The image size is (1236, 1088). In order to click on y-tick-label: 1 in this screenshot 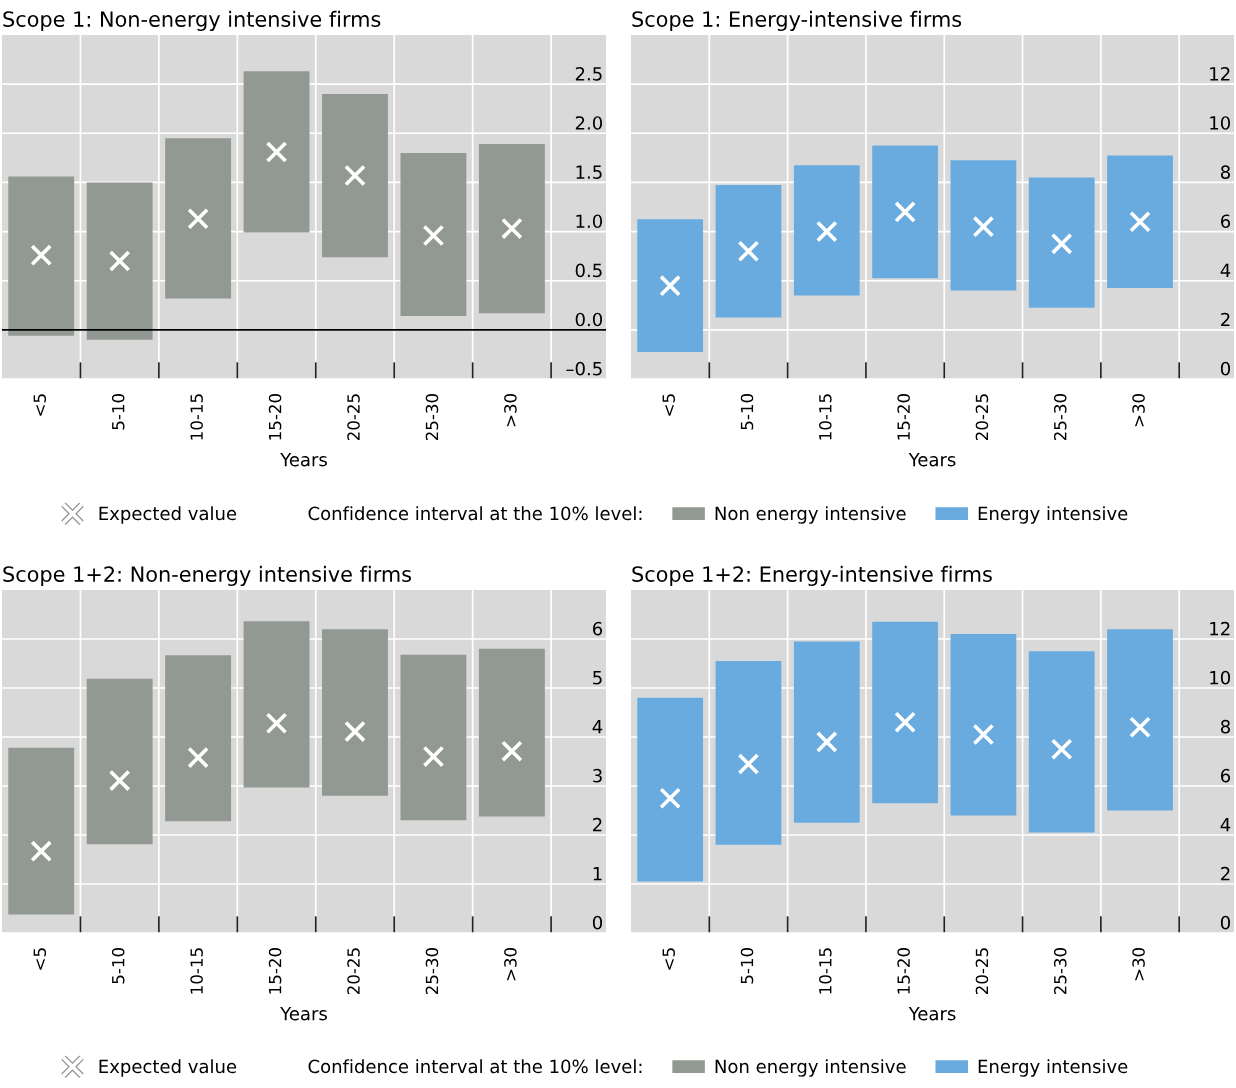, I will do `click(597, 874)`.